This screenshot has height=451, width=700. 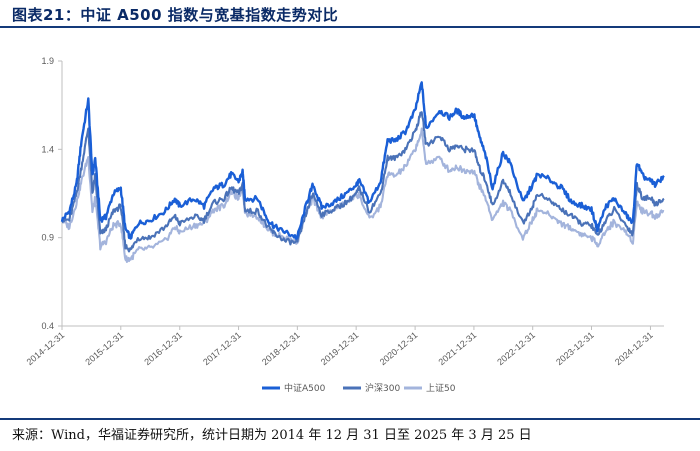 What do you see at coordinates (457, 348) in the screenshot?
I see `x-tick-label: 2021-12-31` at bounding box center [457, 348].